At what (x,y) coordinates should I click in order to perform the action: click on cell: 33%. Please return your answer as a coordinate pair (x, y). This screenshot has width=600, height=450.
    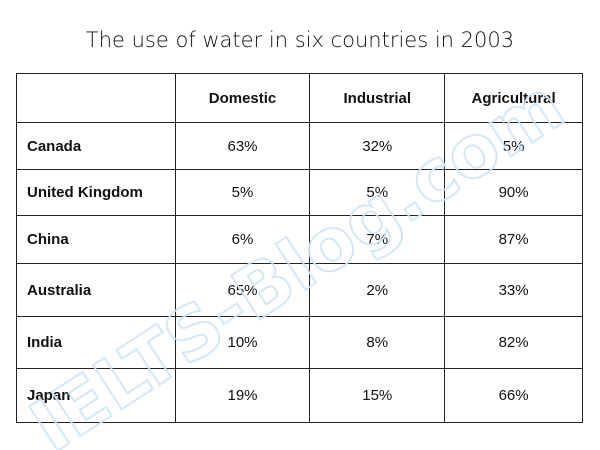
    Looking at the image, I should click on (513, 290).